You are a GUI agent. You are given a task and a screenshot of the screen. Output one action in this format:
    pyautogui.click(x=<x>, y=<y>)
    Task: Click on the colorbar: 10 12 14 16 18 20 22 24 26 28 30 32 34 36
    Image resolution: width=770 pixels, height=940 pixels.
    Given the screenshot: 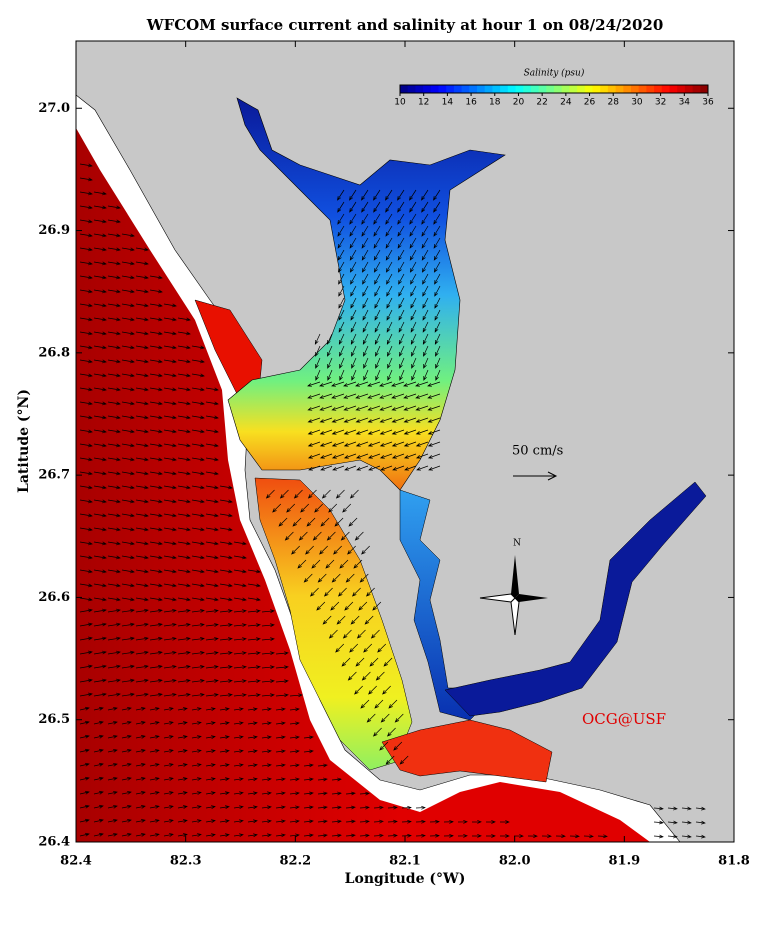 What is the action you would take?
    pyautogui.click(x=554, y=96)
    